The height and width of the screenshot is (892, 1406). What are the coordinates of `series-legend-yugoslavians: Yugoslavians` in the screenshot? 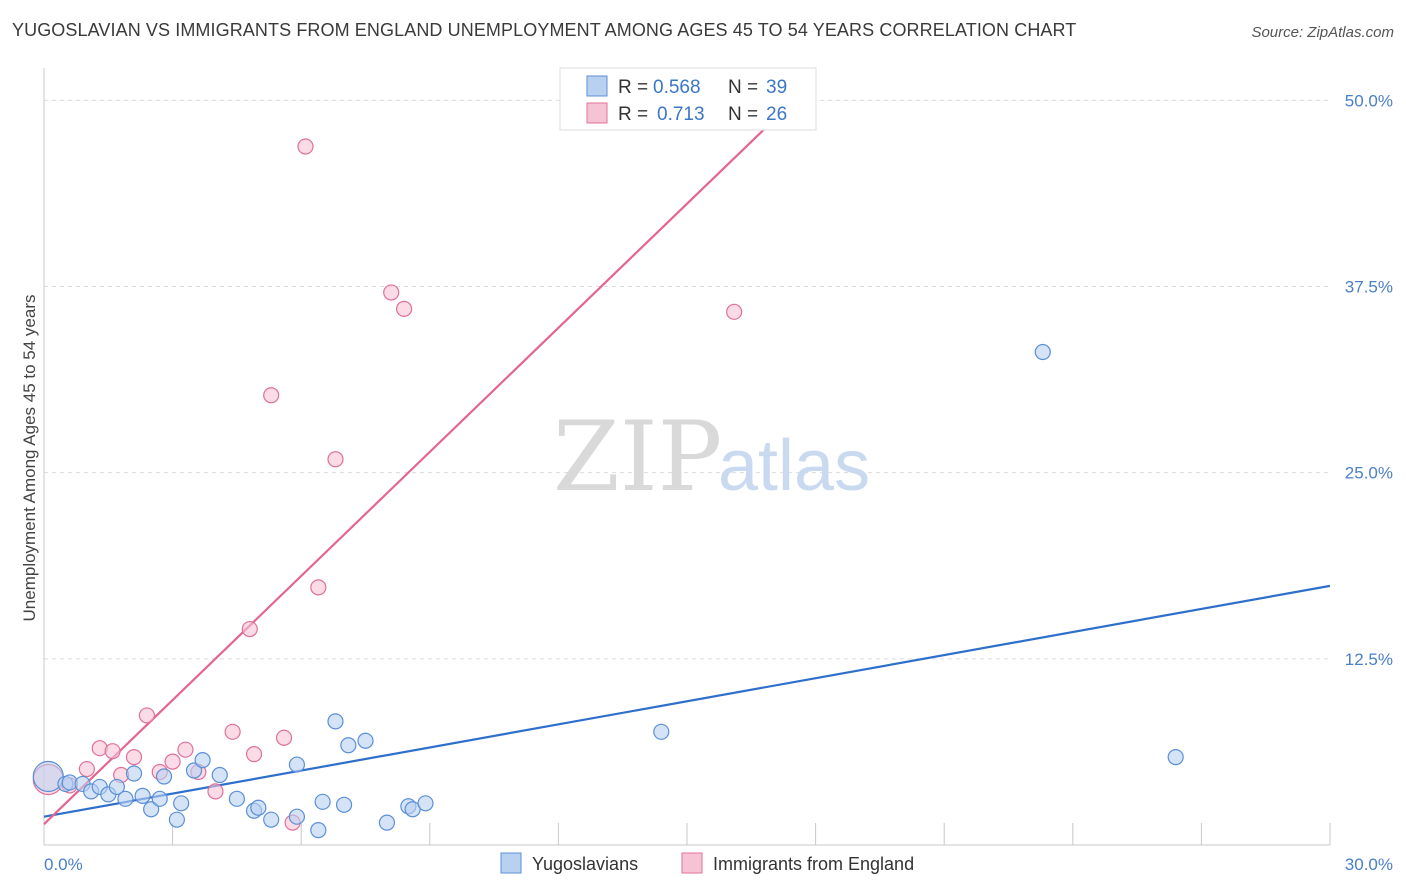 It's located at (585, 864).